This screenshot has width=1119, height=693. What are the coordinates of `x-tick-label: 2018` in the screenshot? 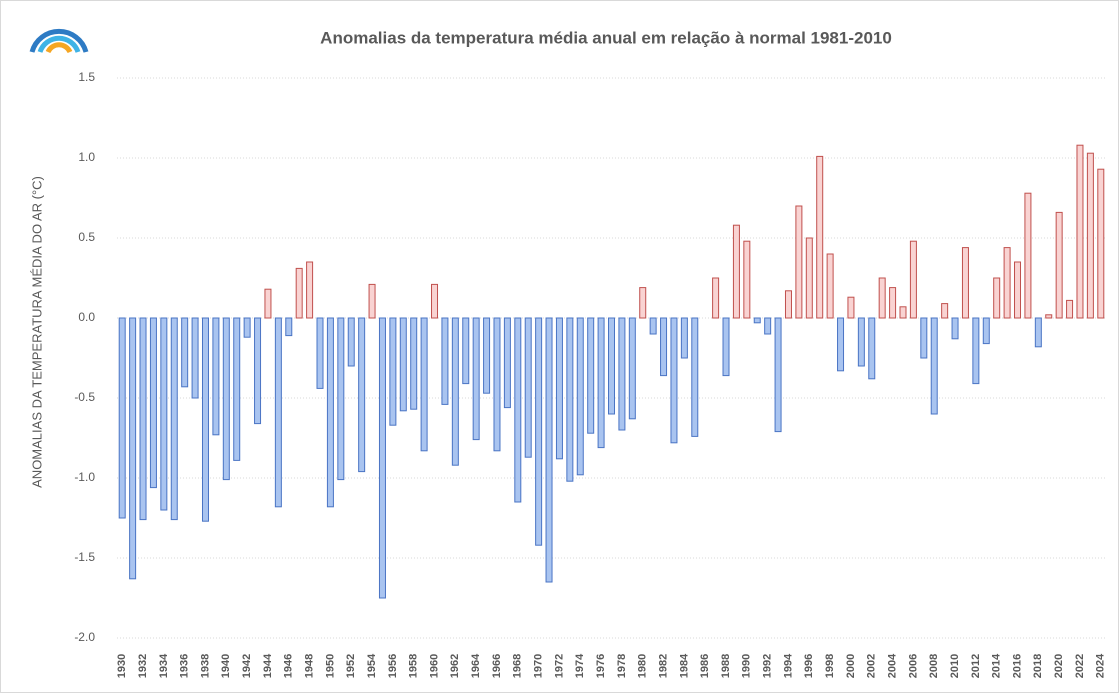 It's located at (1038, 666).